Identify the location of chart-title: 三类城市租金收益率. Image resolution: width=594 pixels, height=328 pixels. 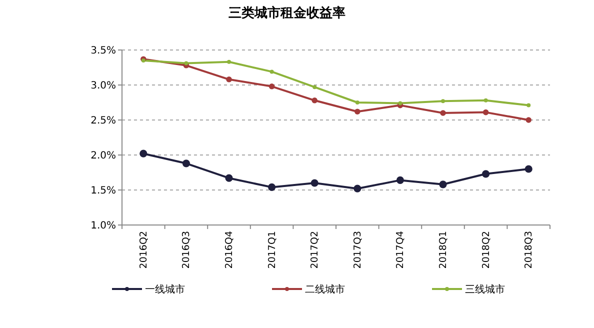
(287, 13).